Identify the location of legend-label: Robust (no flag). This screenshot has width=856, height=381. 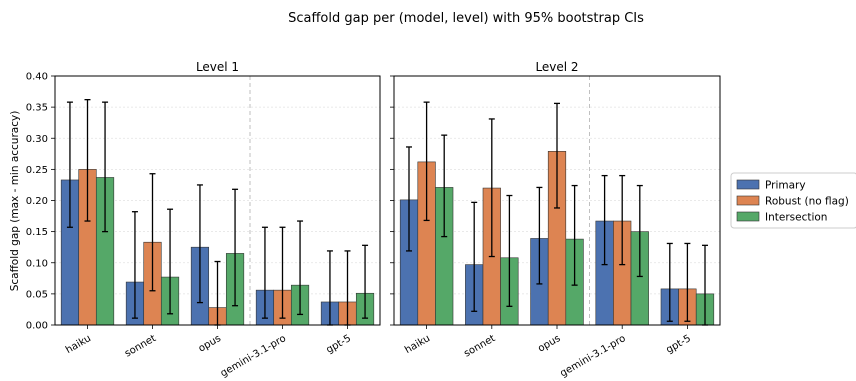
(807, 202).